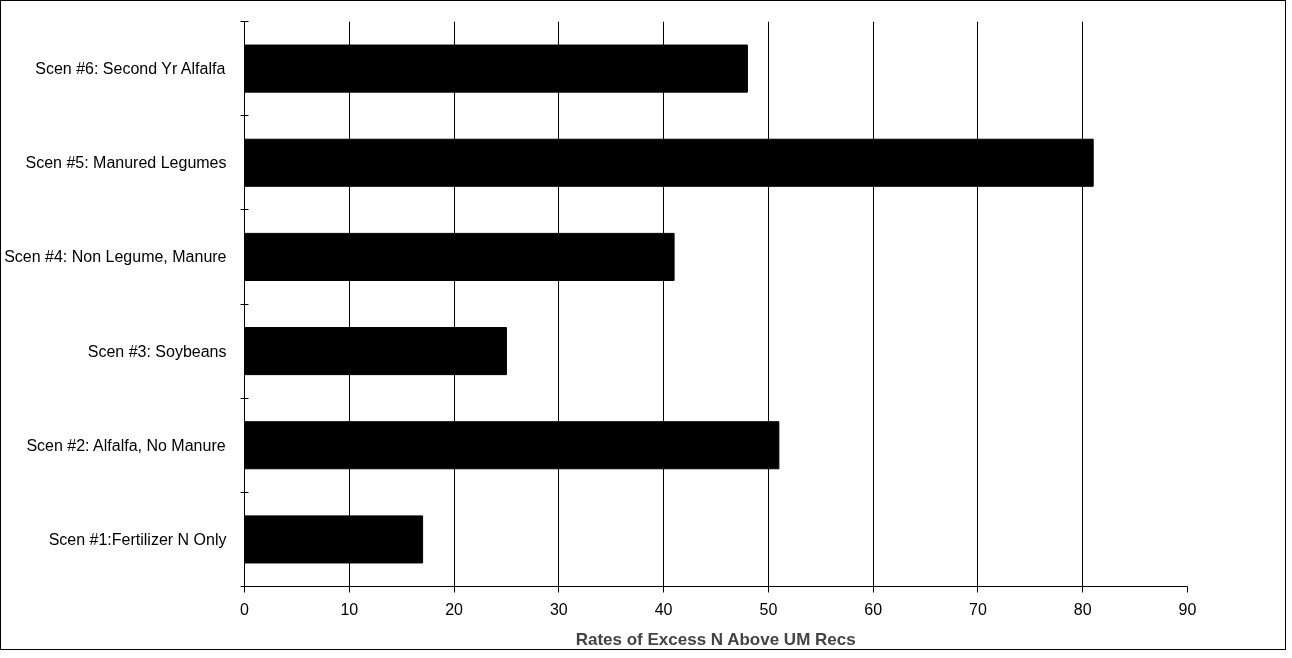 This screenshot has height=658, width=1292. I want to click on x-tick-label: 80, so click(1082, 609).